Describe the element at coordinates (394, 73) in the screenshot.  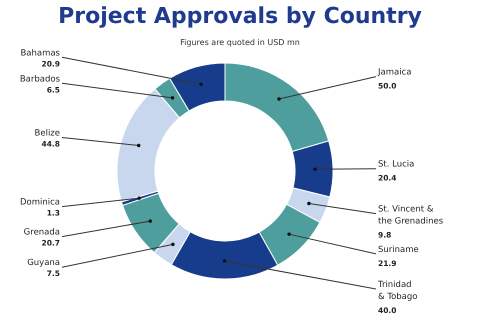
I see `slice-label: Jamaica` at that location.